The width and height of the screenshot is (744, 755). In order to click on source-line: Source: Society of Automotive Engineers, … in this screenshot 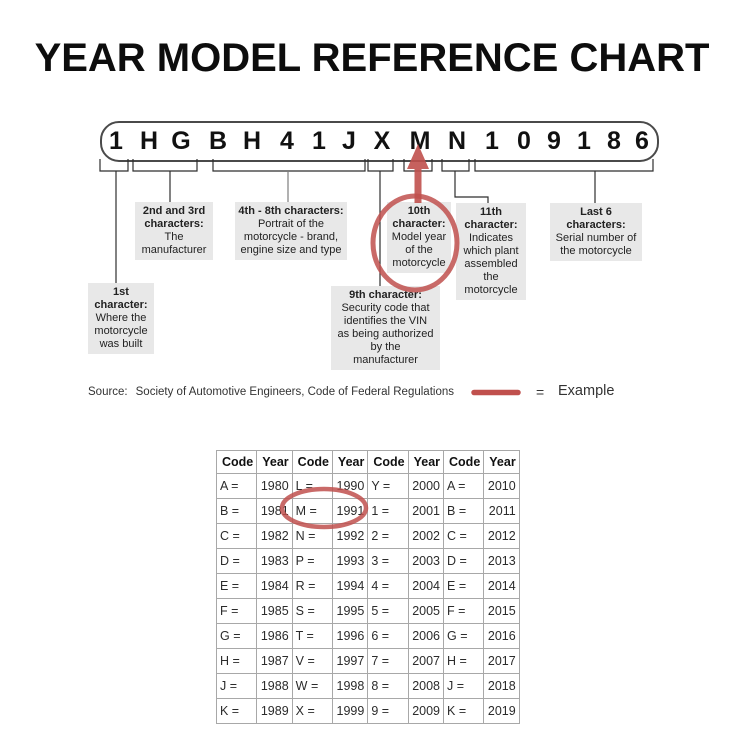, I will do `click(271, 392)`.